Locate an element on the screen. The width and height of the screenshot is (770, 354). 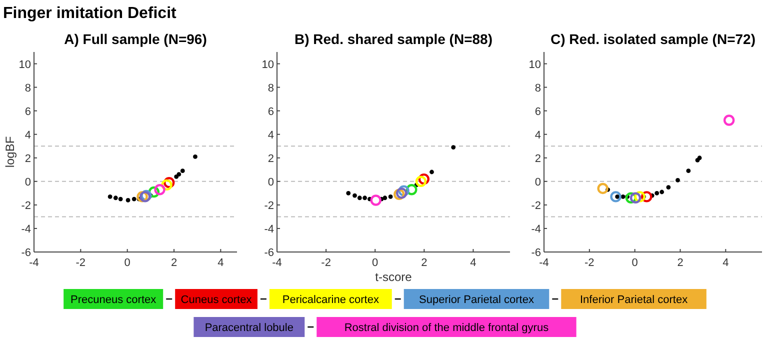
x-axis-title: t-score is located at coordinates (393, 277).